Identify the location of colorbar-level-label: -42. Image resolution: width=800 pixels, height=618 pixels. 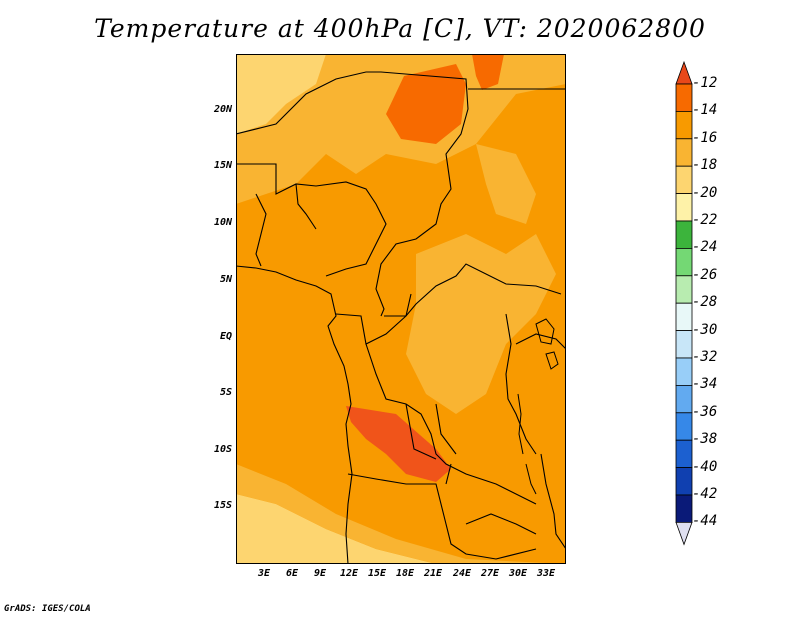
(705, 494).